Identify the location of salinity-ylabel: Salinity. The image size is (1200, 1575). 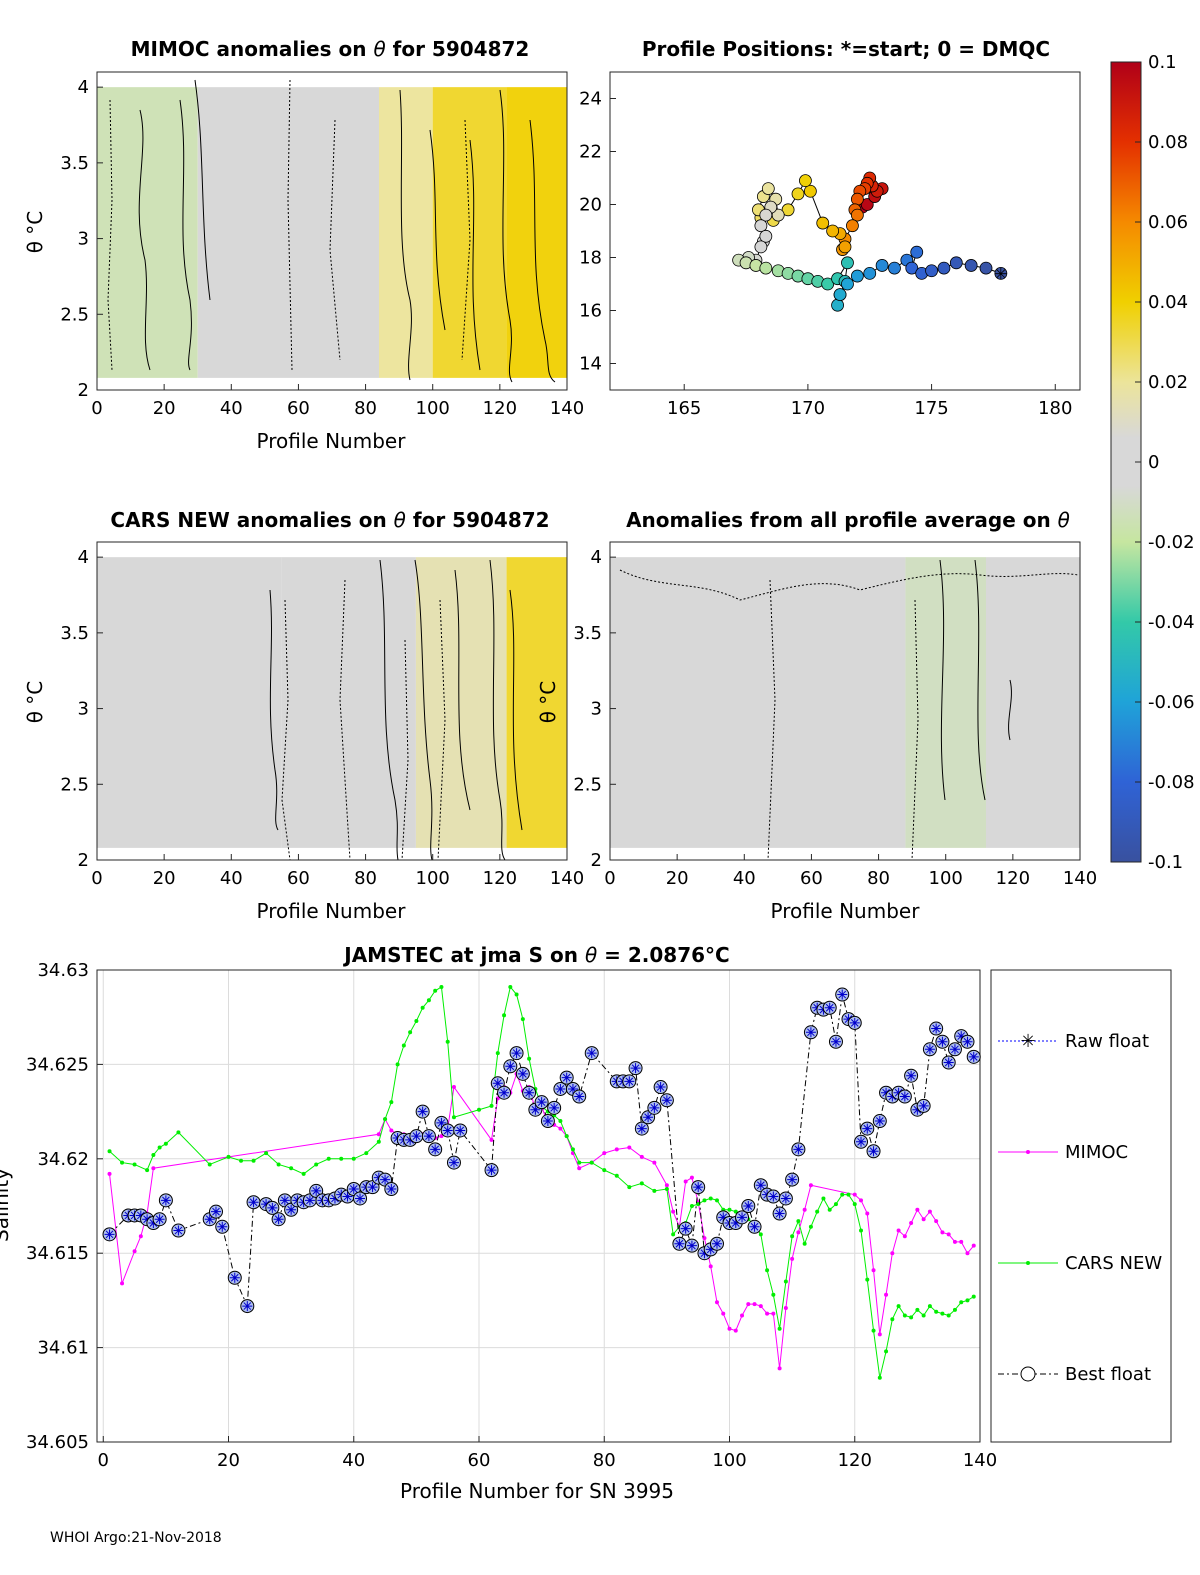
(6, 1205).